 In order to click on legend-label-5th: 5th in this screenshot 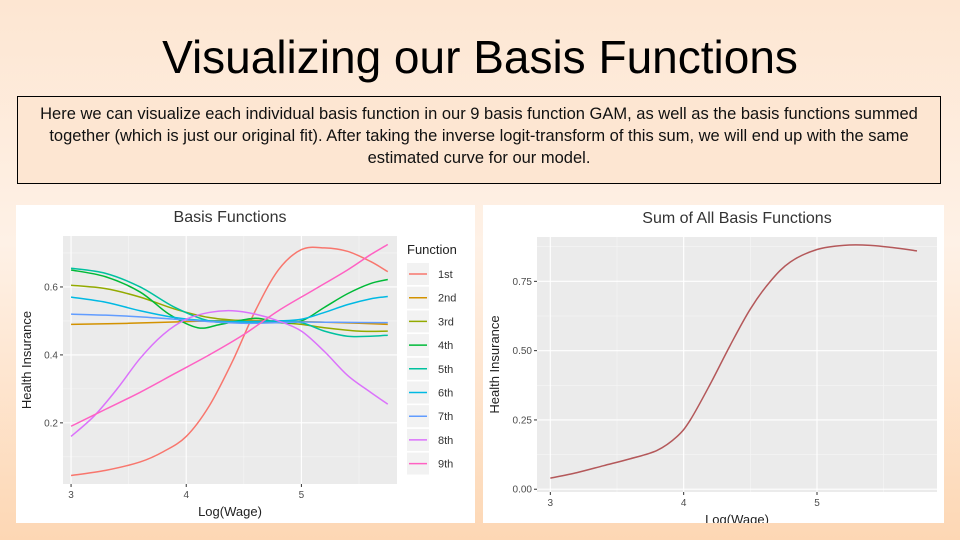, I will do `click(445, 370)`.